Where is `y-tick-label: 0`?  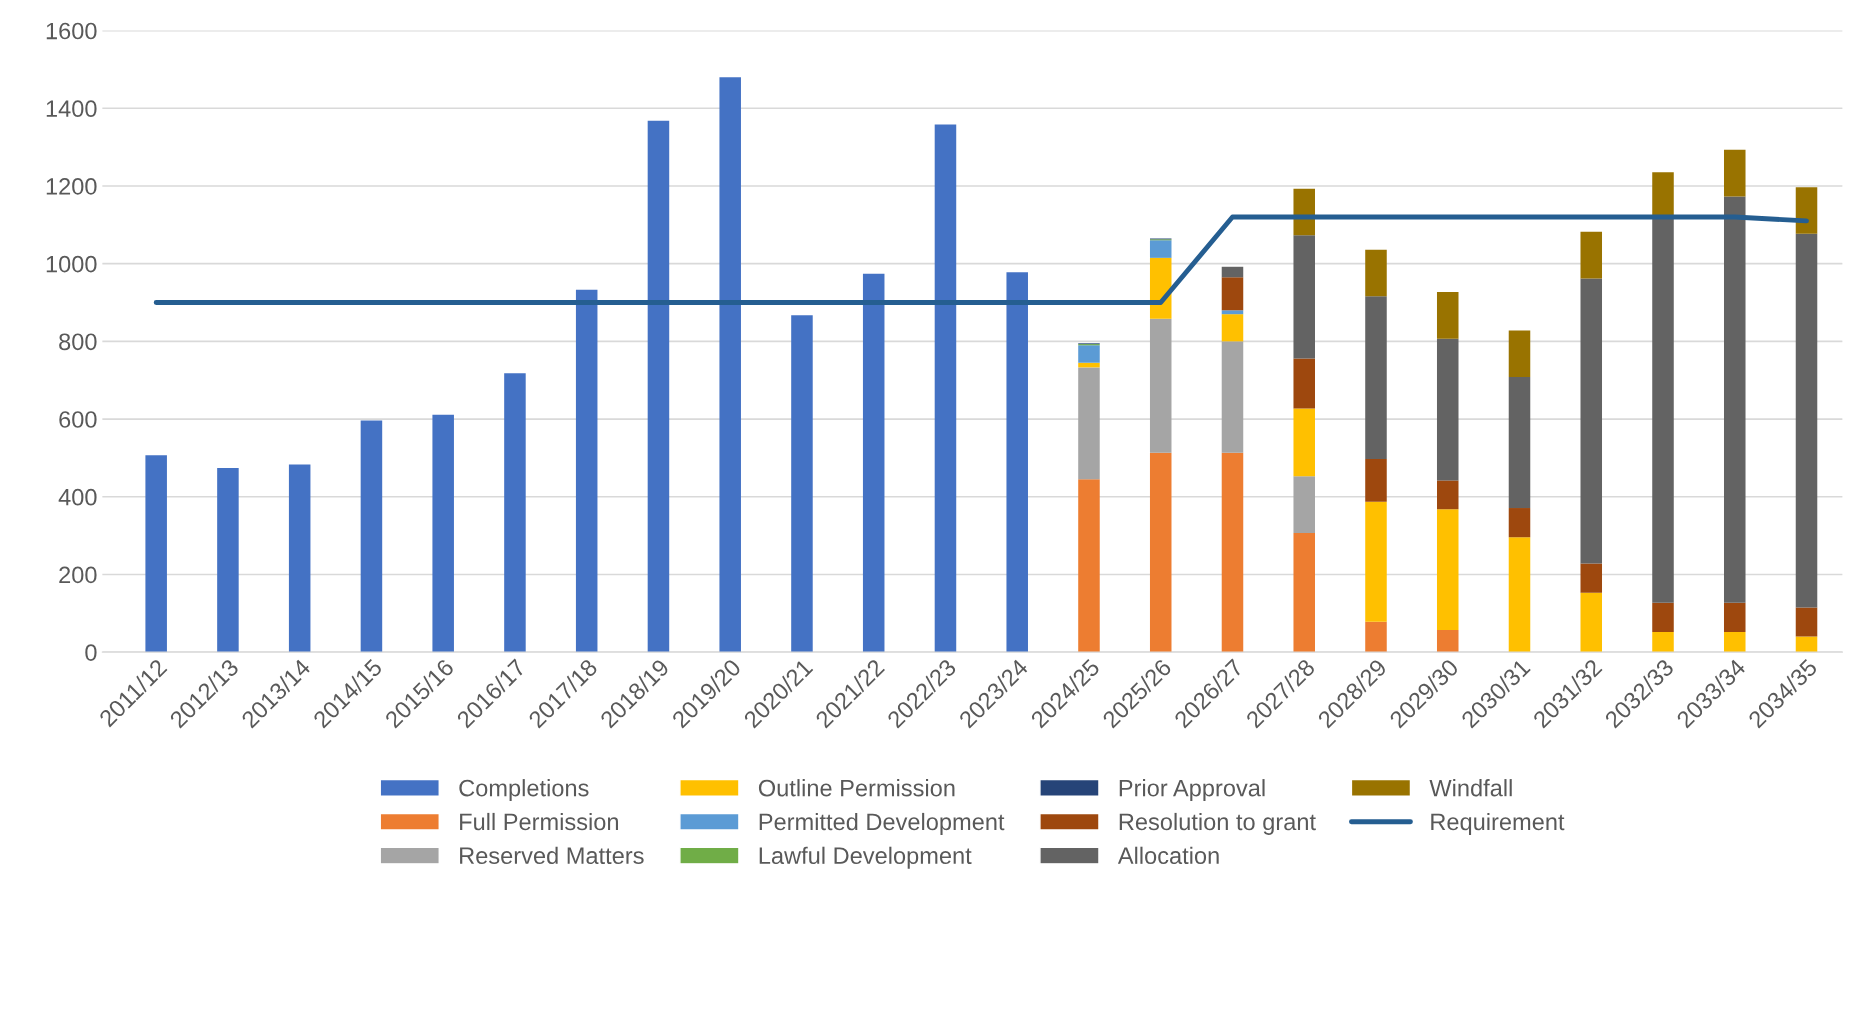
y-tick-label: 0 is located at coordinates (91, 652).